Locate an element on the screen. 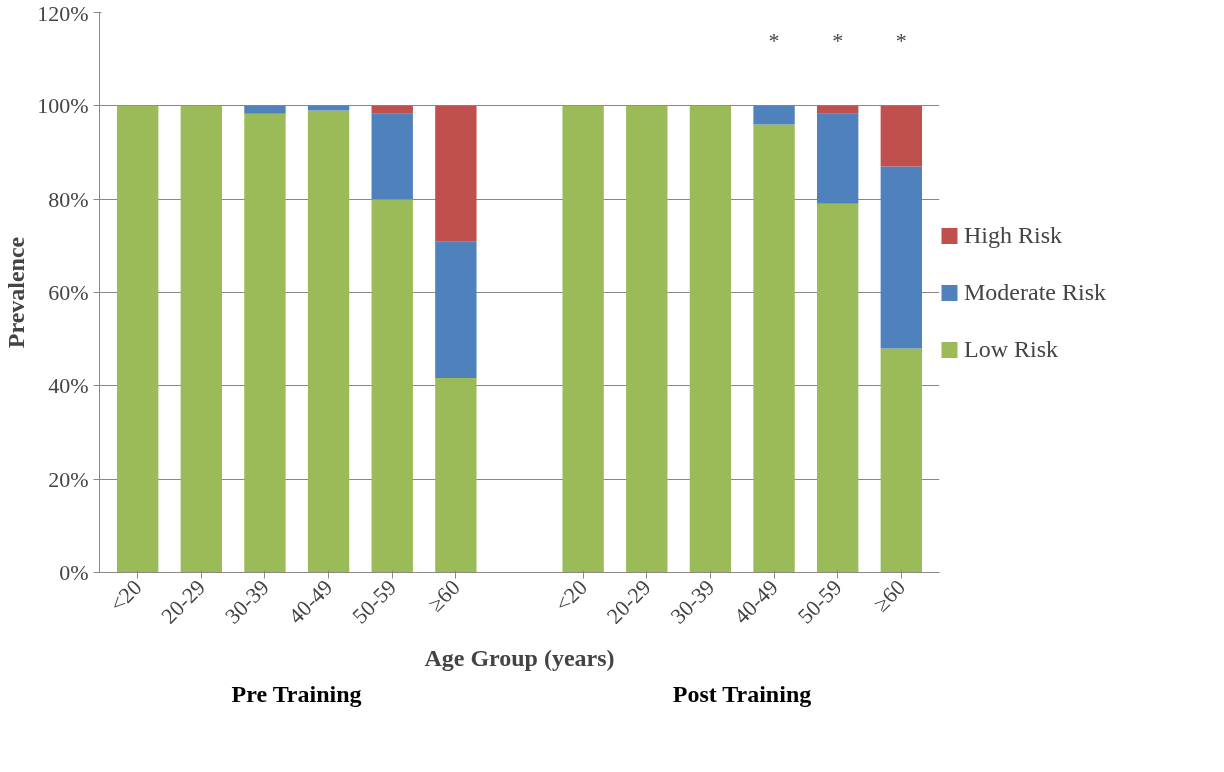 This screenshot has width=1224, height=772. y-tick-label: 40% is located at coordinates (68, 386).